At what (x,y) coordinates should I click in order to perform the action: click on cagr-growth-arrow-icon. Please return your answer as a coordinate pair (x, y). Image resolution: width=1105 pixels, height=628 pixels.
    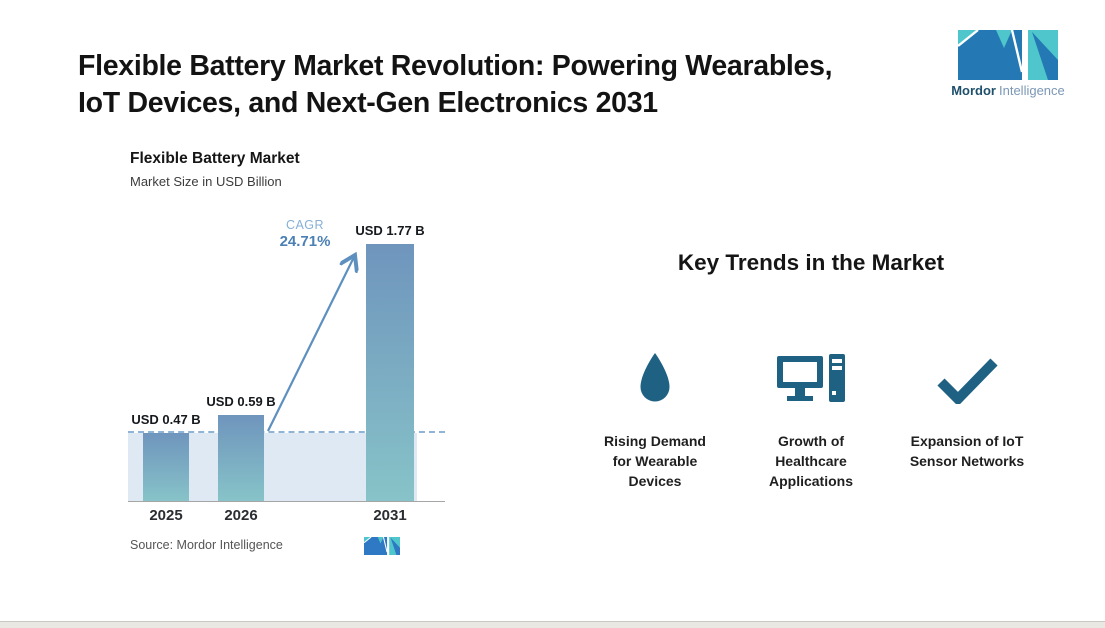
    Looking at the image, I should click on (356, 316).